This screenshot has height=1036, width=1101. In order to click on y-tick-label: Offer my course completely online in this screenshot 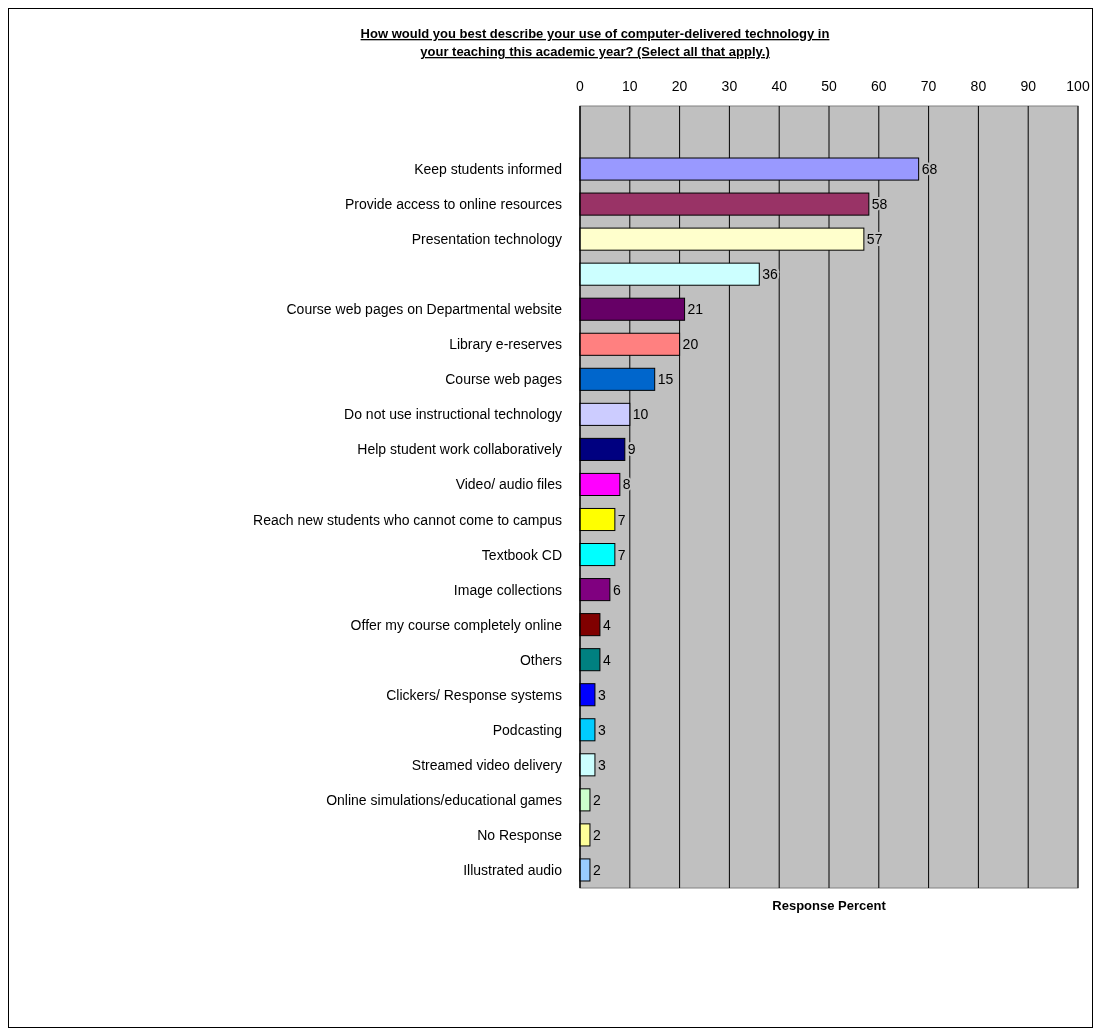, I will do `click(456, 624)`.